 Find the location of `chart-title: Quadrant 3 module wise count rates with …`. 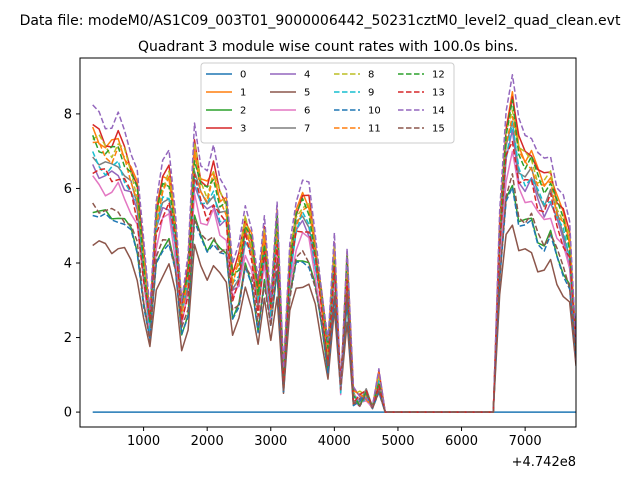

chart-title: Quadrant 3 module wise count rates with … is located at coordinates (328, 47).